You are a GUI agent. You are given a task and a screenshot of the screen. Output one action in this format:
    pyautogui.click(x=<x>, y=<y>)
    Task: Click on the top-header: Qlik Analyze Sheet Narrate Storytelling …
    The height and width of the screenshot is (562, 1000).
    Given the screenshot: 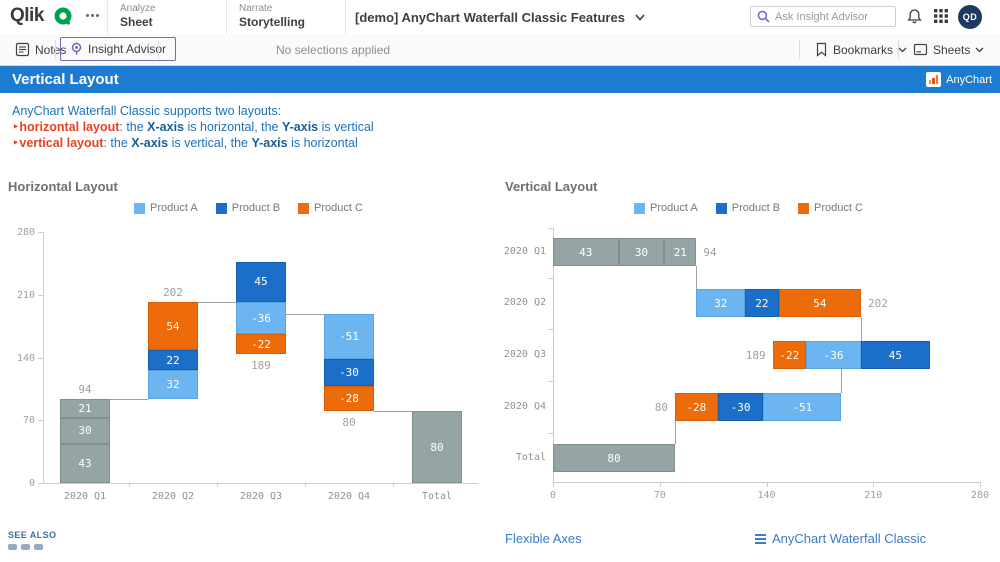 What is the action you would take?
    pyautogui.click(x=500, y=17)
    